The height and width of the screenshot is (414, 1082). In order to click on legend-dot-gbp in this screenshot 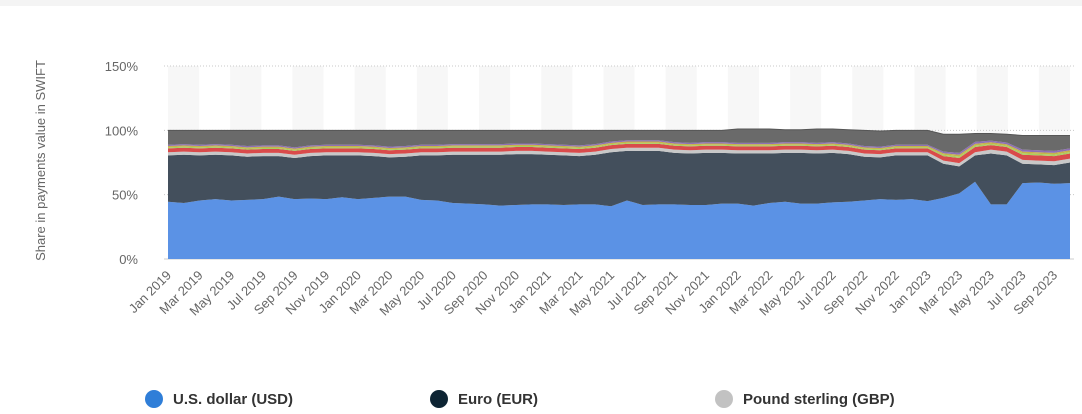, I will do `click(724, 399)`.